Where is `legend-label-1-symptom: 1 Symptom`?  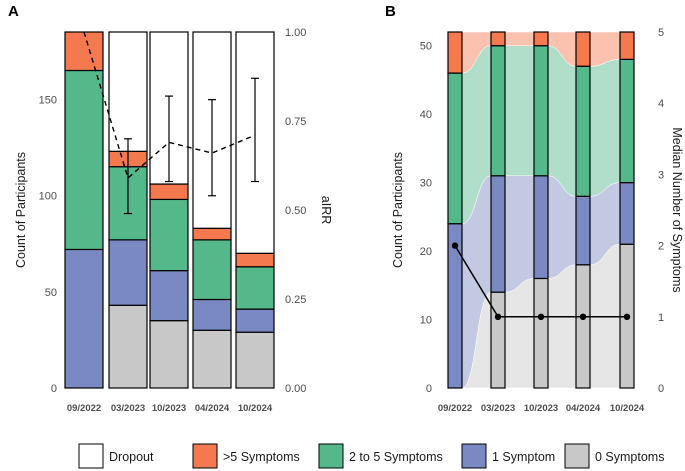 legend-label-1-symptom: 1 Symptom is located at coordinates (523, 457).